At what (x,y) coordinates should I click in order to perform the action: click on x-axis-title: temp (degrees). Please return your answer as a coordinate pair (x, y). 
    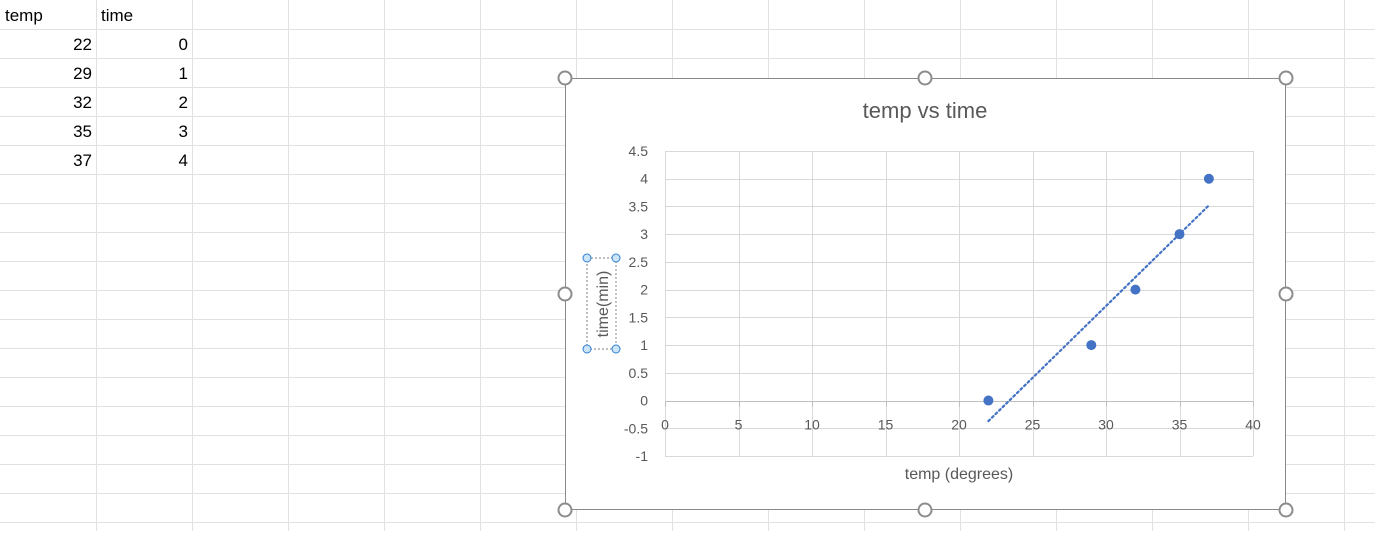
    Looking at the image, I should click on (959, 474).